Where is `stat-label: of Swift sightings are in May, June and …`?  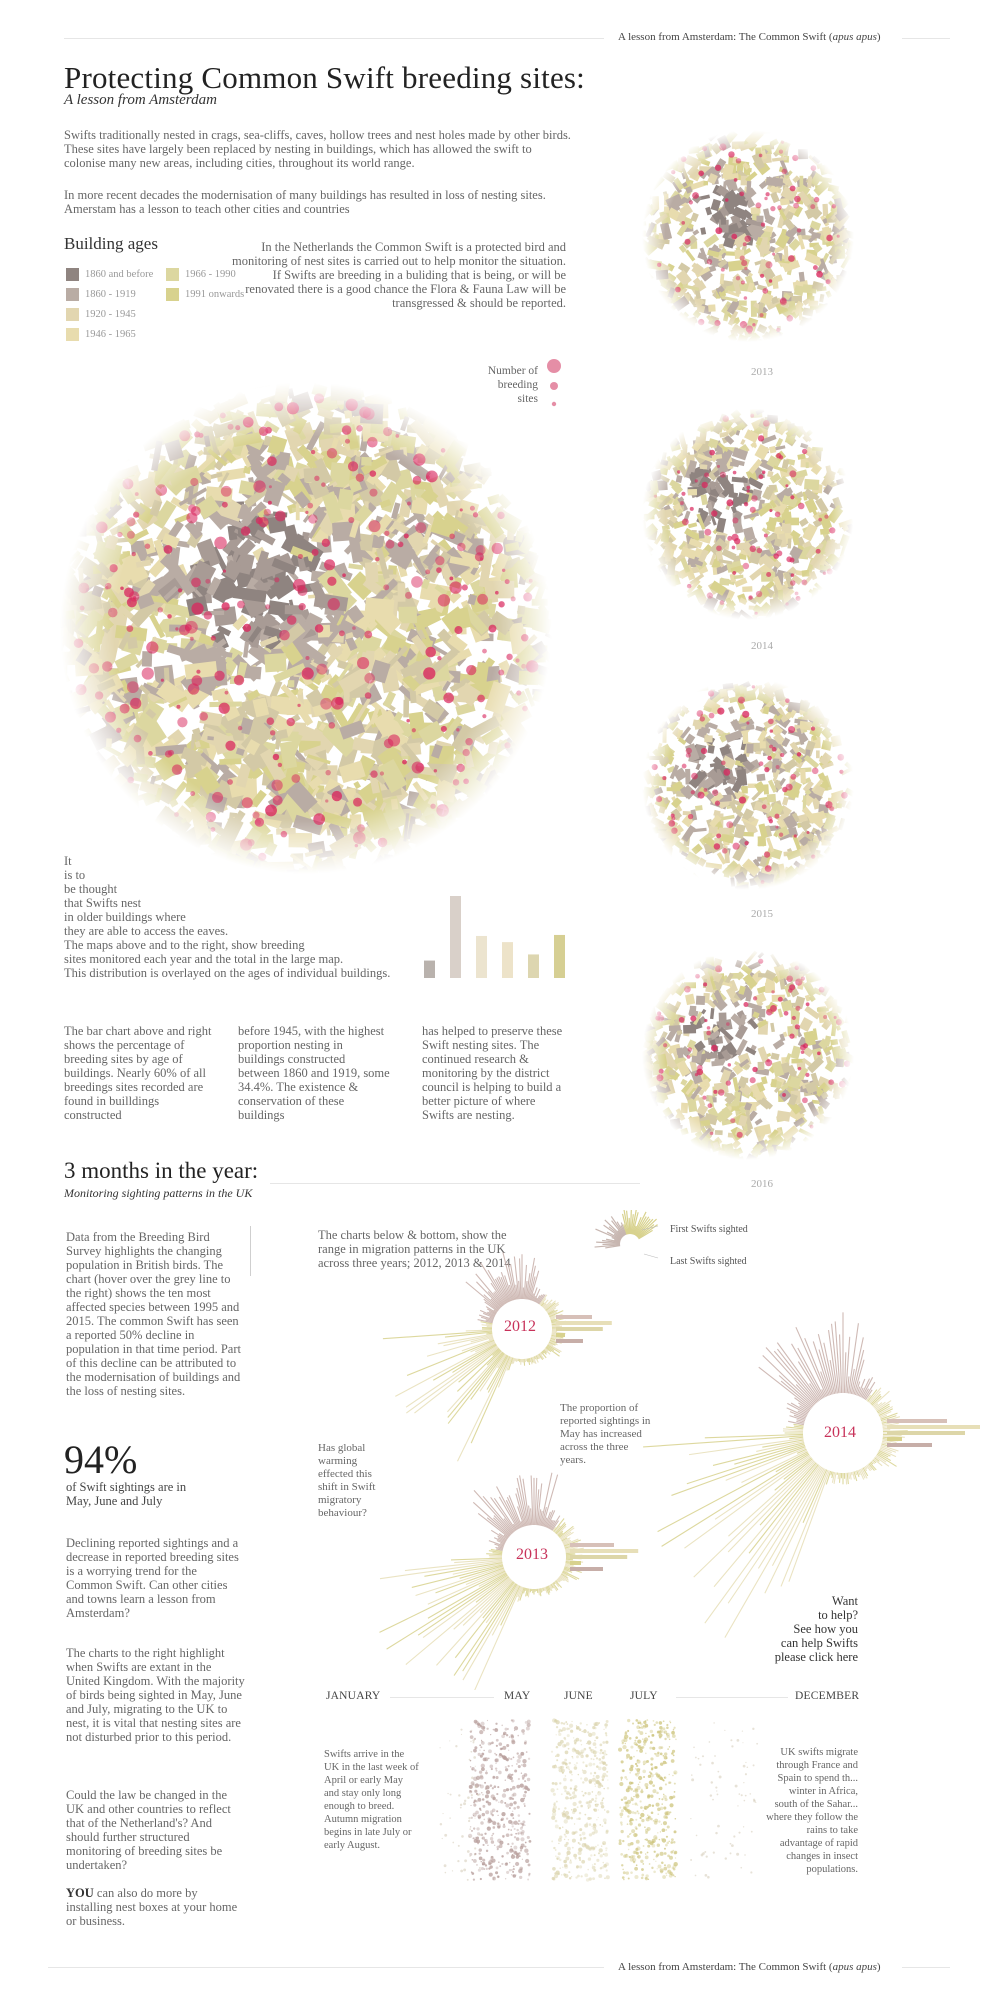 stat-label: of Swift sightings are in May, June and … is located at coordinates (126, 1494).